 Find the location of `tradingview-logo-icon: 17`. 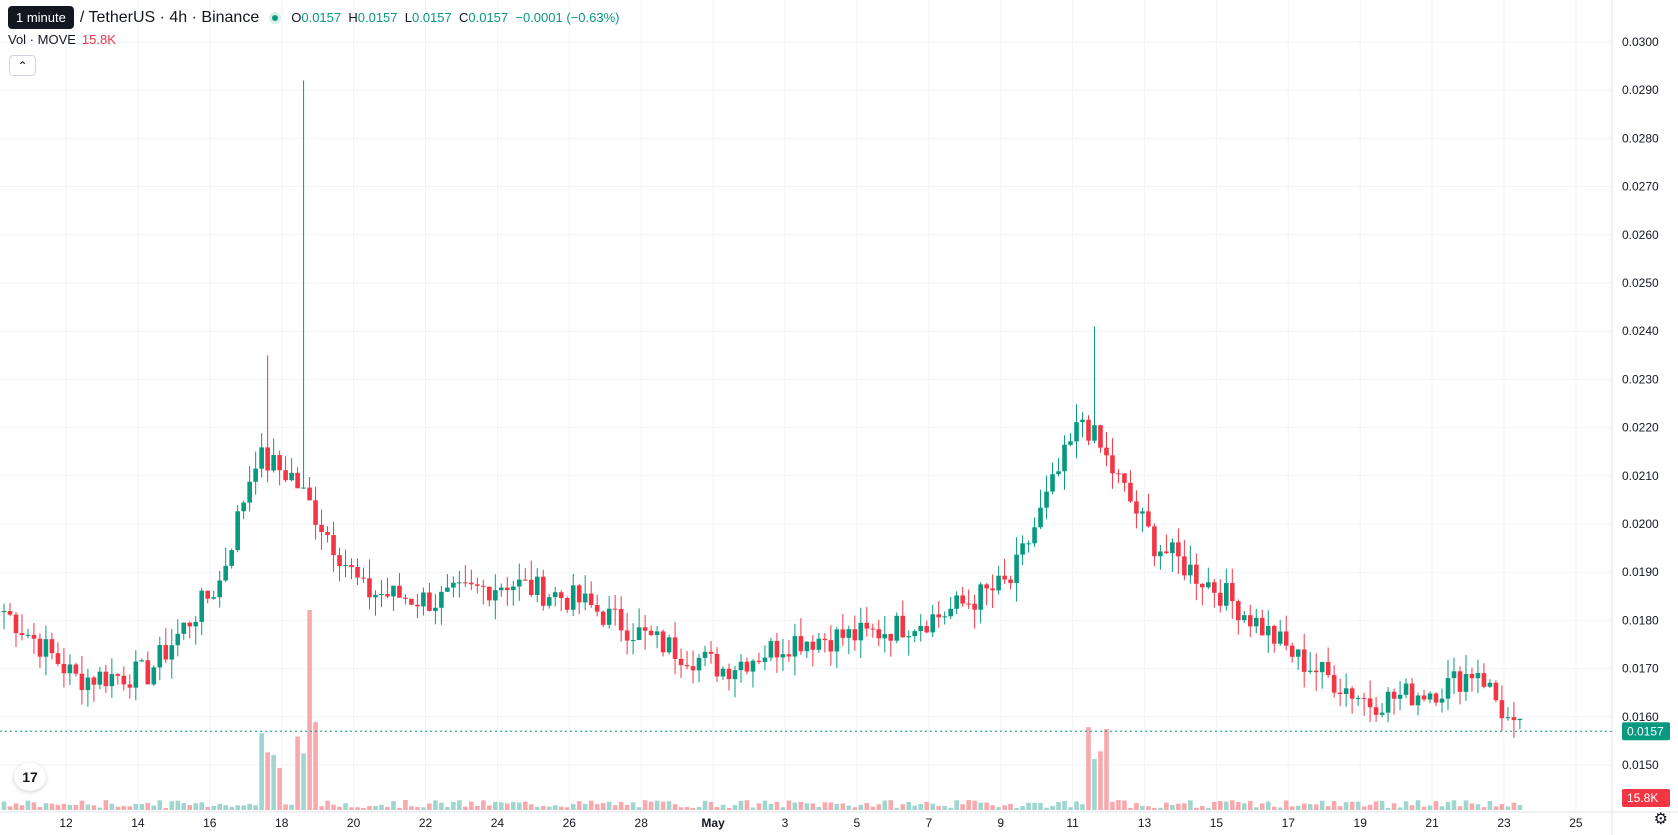

tradingview-logo-icon: 17 is located at coordinates (30, 777).